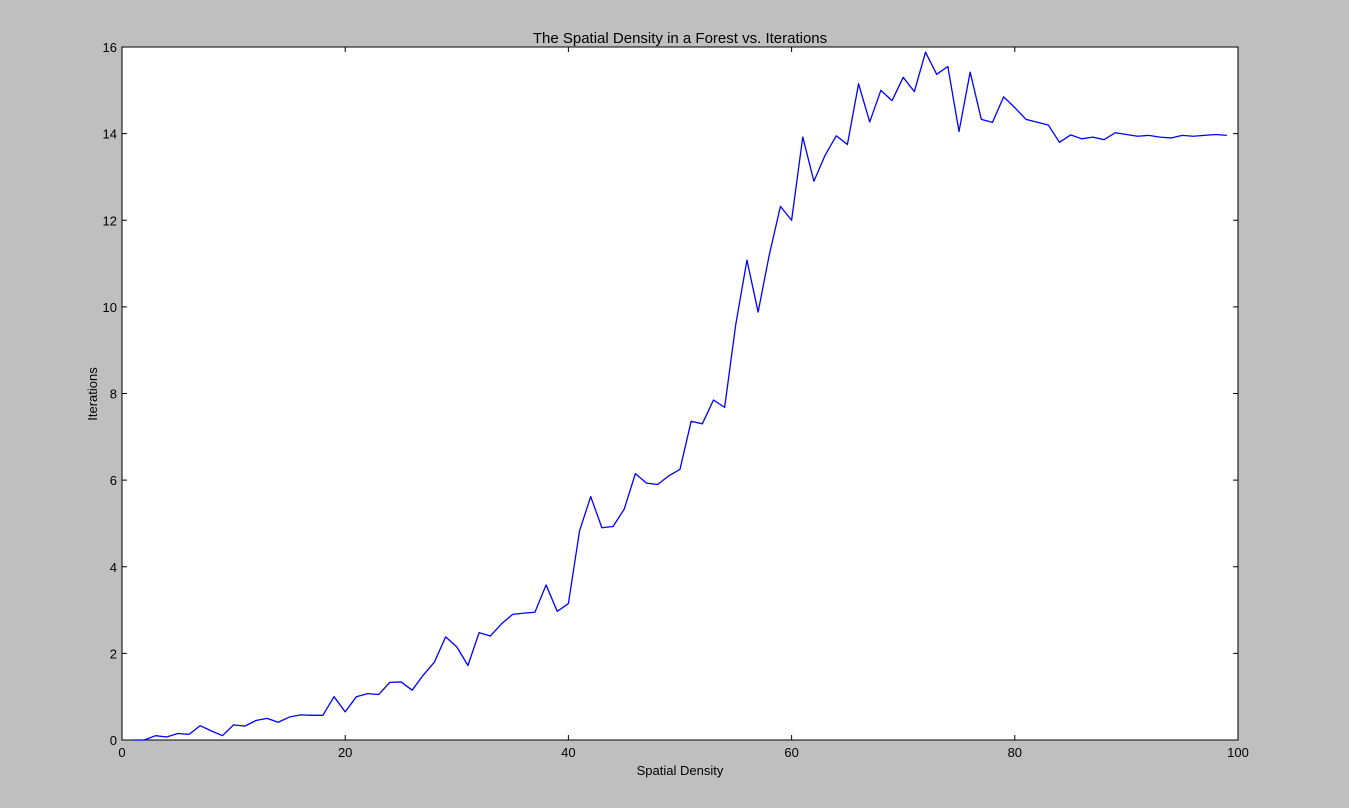  I want to click on x-tick-label: 0, so click(121, 752).